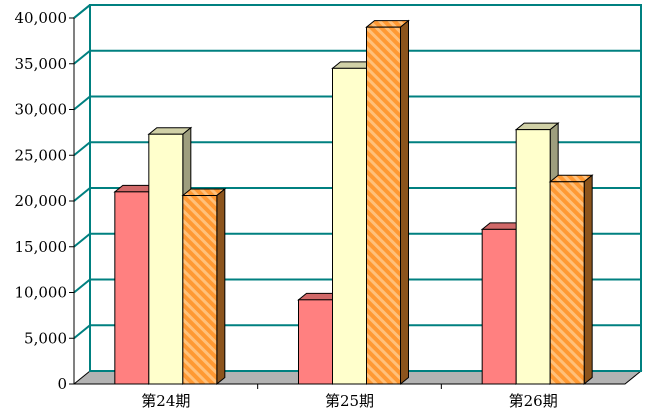 This screenshot has height=411, width=653. I want to click on x-tick-label: 第24期, so click(165, 401).